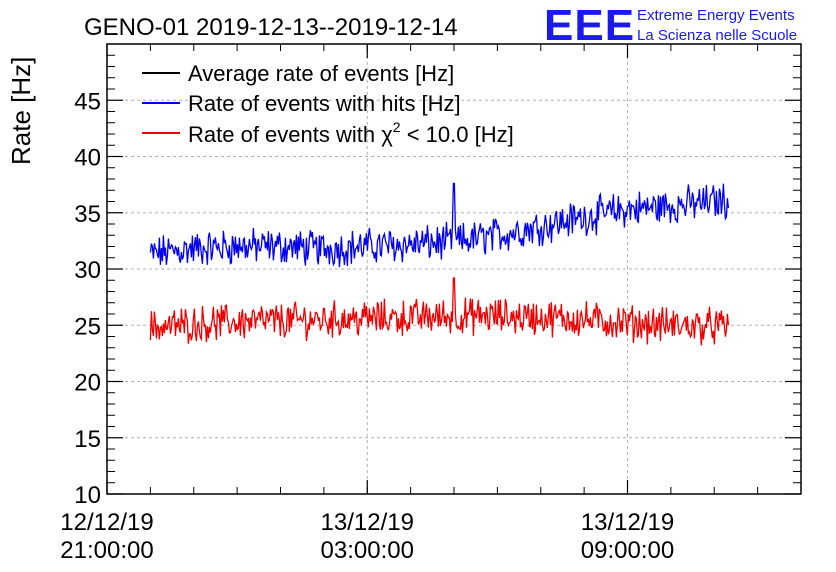 Image resolution: width=836 pixels, height=572 pixels. What do you see at coordinates (21, 111) in the screenshot?
I see `y-axis-label: Rate [Hz]` at bounding box center [21, 111].